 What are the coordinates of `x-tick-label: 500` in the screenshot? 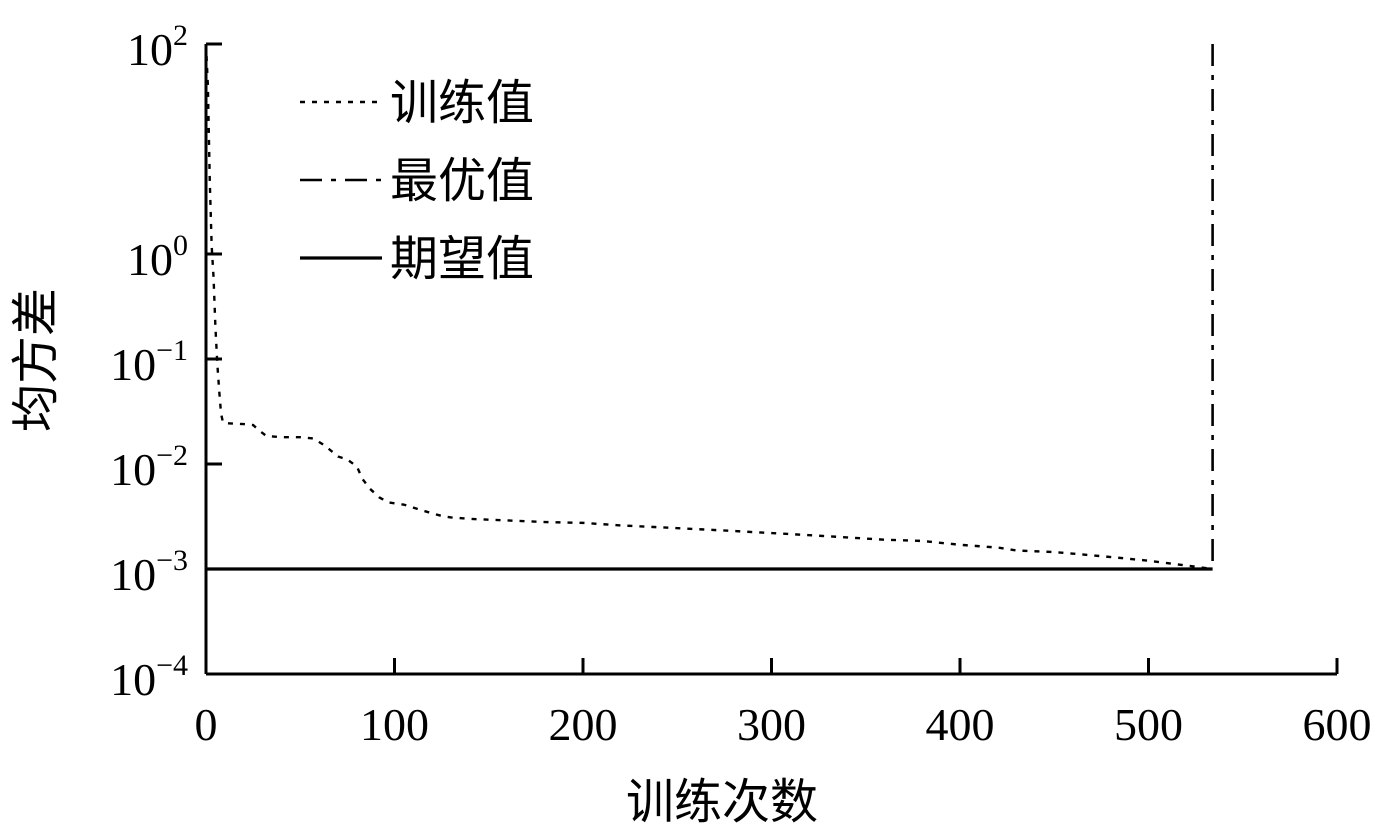 It's located at (1148, 724).